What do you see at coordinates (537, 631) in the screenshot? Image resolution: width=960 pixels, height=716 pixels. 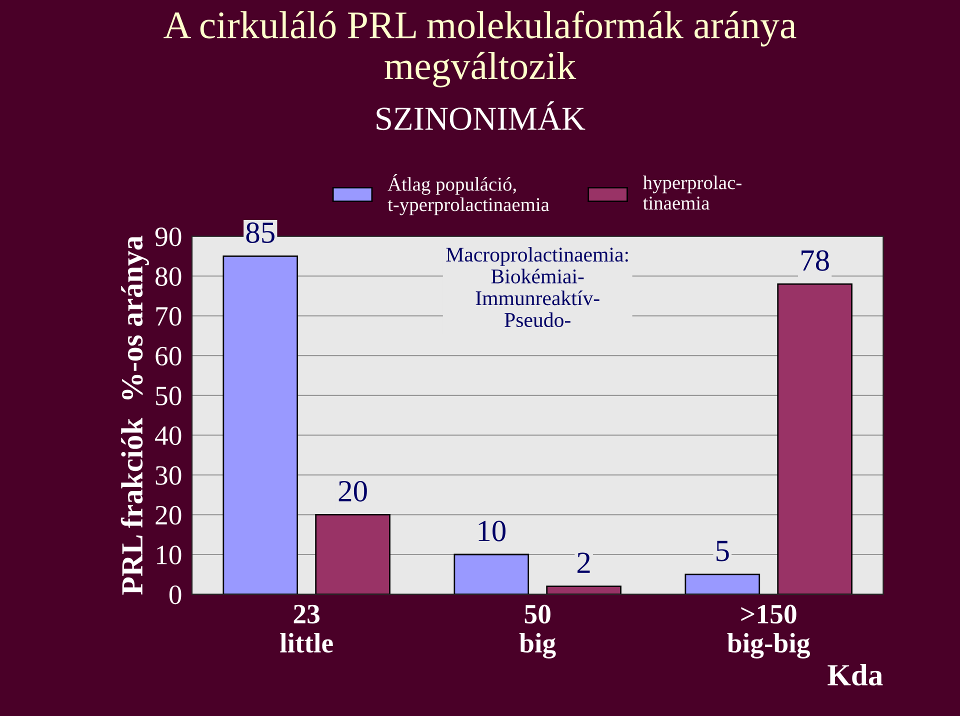 I see `x-tick-label: 50 big` at bounding box center [537, 631].